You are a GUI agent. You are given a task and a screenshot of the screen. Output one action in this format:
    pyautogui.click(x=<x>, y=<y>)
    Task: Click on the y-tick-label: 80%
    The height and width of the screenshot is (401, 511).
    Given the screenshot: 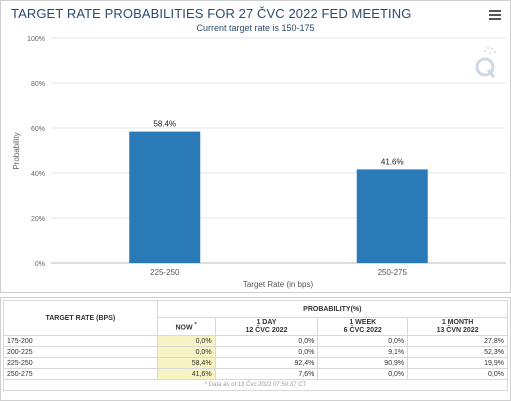 What is the action you would take?
    pyautogui.click(x=38, y=84)
    